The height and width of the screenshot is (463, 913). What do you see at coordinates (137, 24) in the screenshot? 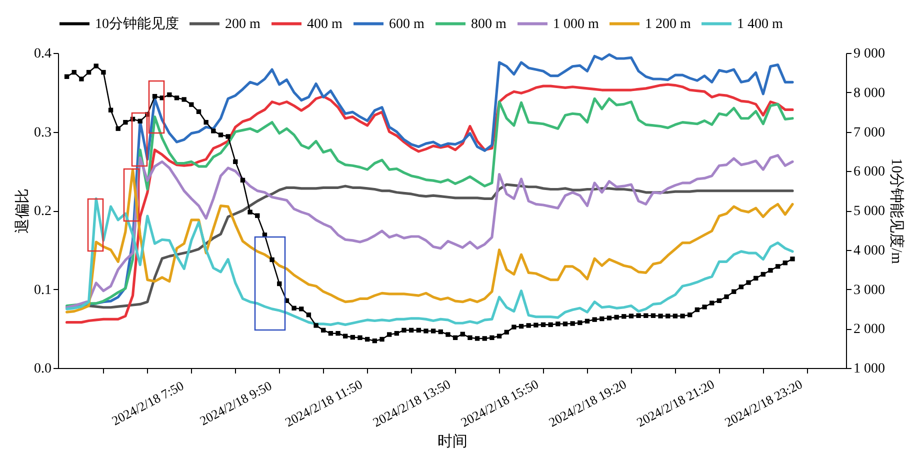
I see `legend-label: 10分钟能见度` at bounding box center [137, 24].